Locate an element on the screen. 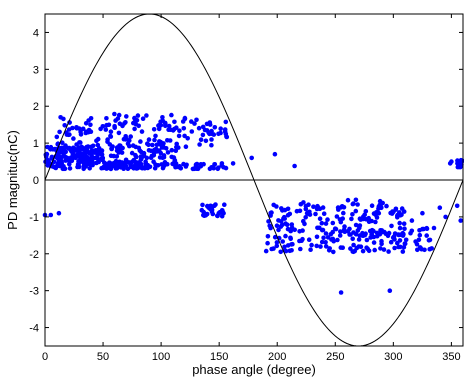  y-tick-label: 3 is located at coordinates (36, 70).